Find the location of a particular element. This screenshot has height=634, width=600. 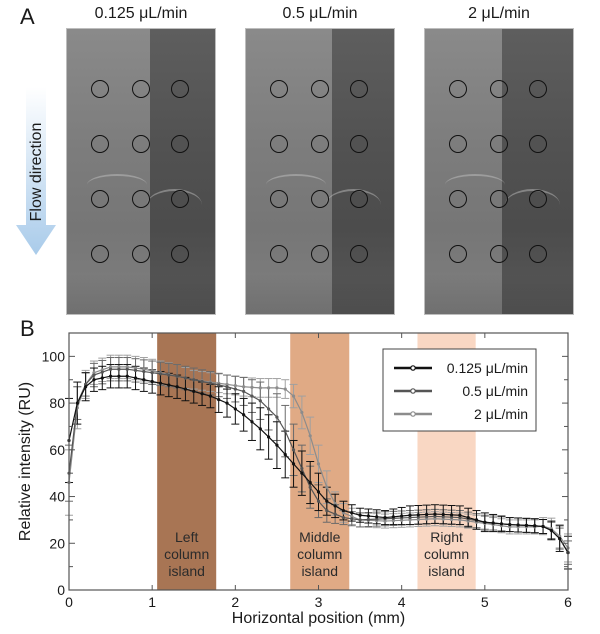

x-tick-label: 3 is located at coordinates (319, 602).